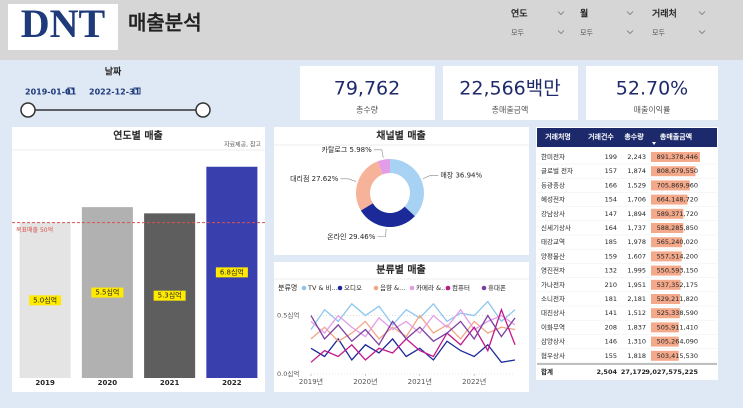  Describe the element at coordinates (232, 271) in the screenshot. I see `value-label: 6.8십억` at that location.